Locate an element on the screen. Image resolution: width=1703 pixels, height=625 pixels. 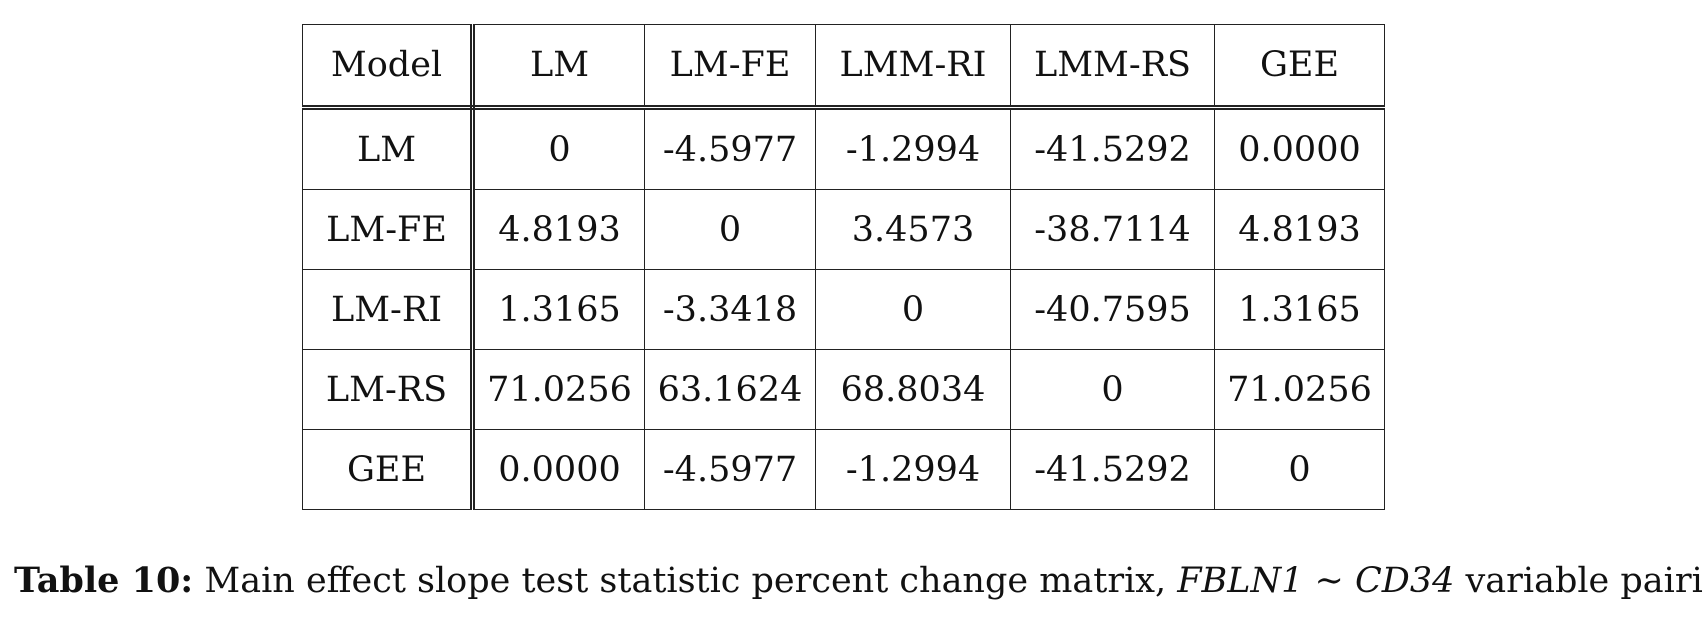
table-cell: 63.1624 is located at coordinates (730, 389).